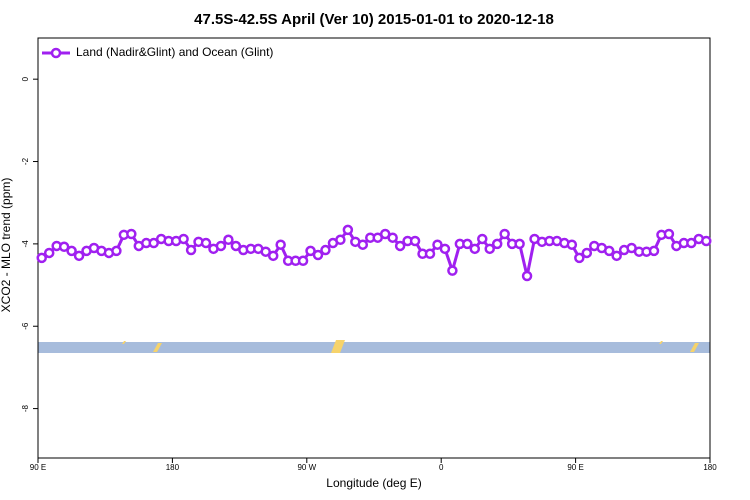 This screenshot has width=750, height=500. What do you see at coordinates (6, 245) in the screenshot?
I see `y-axis-label: XCO2 - MLO trend (ppm)` at bounding box center [6, 245].